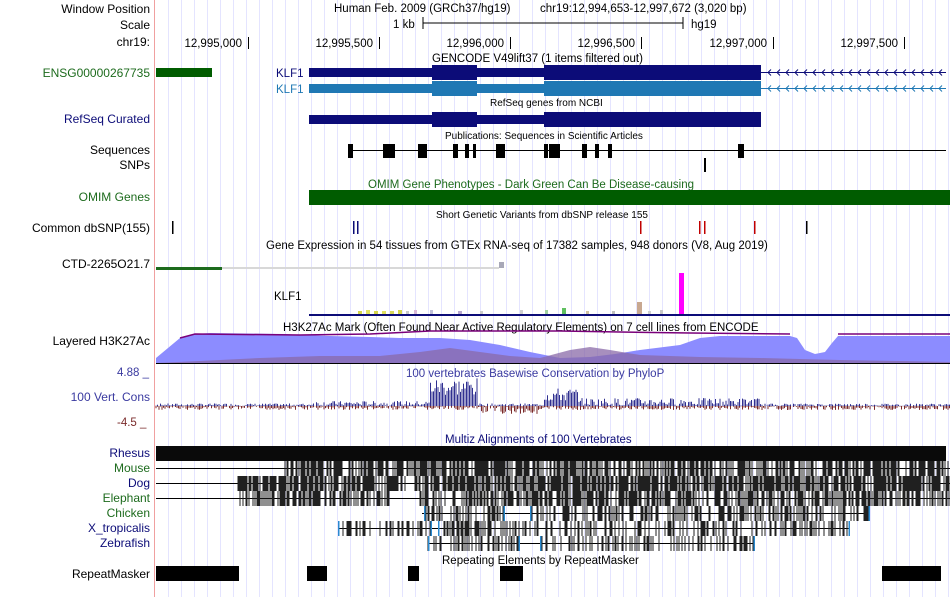 Image resolution: width=950 pixels, height=597 pixels. Describe the element at coordinates (290, 90) in the screenshot. I see `klf1-gene-name-2: KLF1` at that location.